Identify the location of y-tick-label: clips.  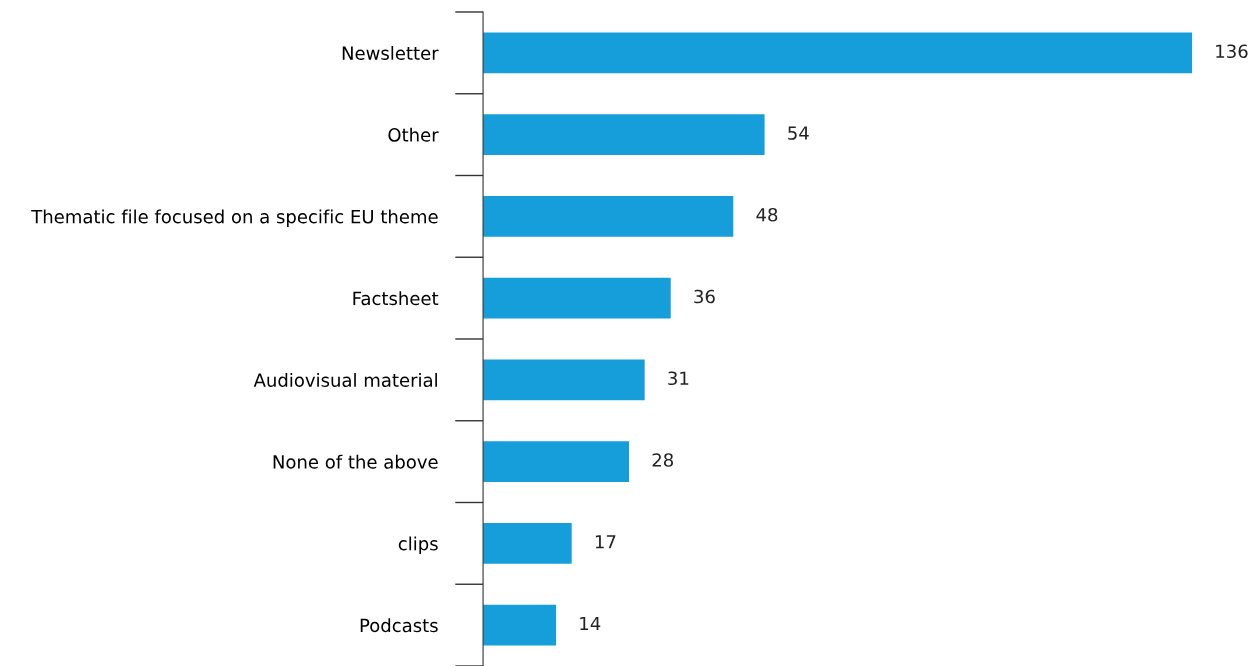
(418, 545).